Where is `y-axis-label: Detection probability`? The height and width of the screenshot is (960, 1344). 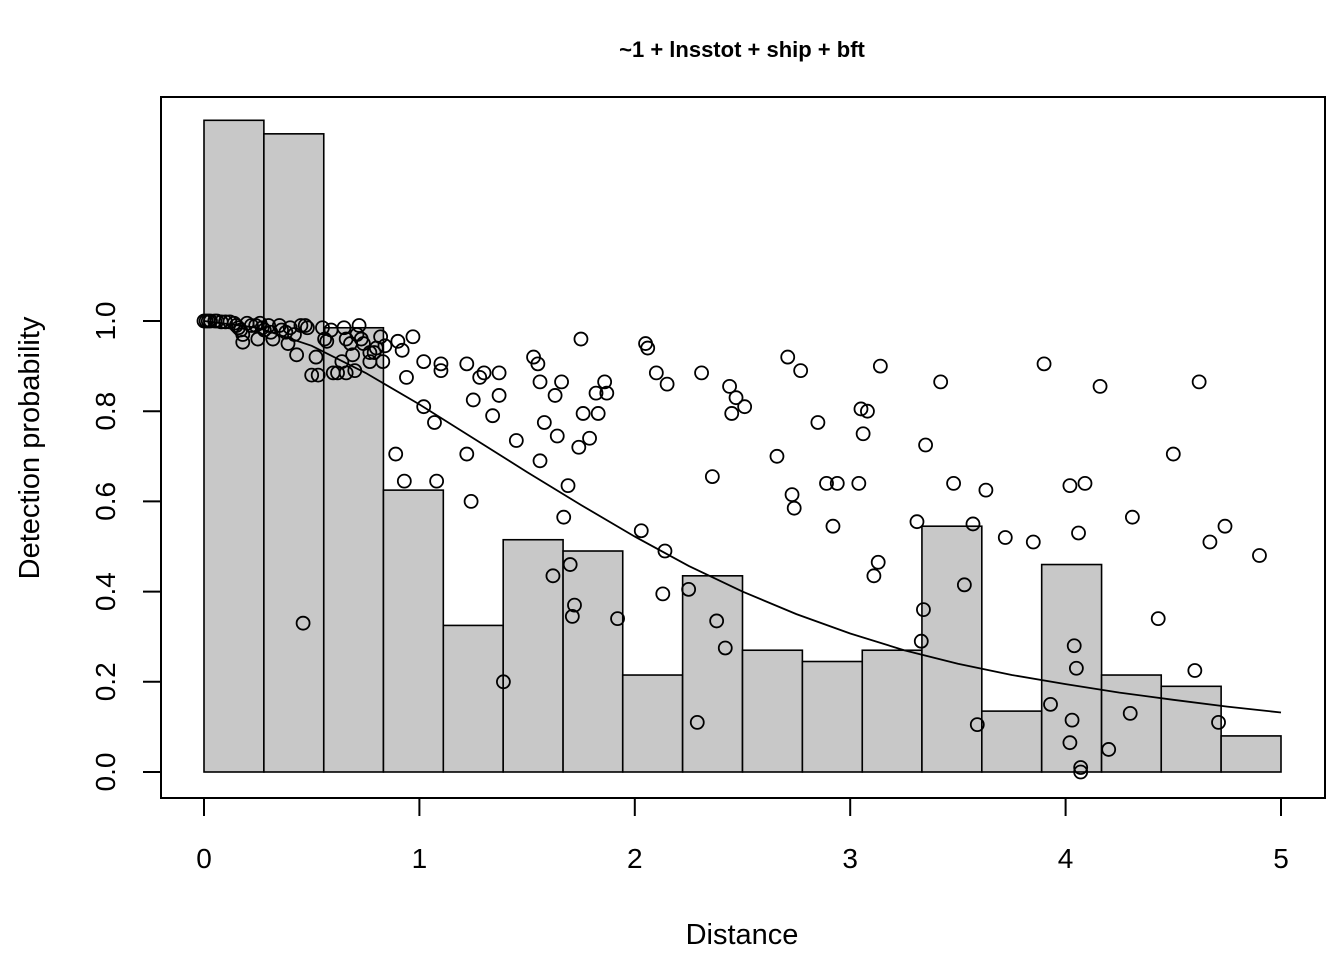
y-axis-label: Detection probability is located at coordinates (30, 447).